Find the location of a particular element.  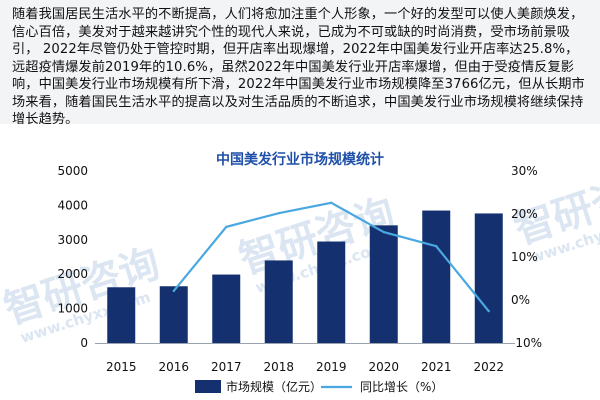

x-axis-tick-label: 2016 is located at coordinates (173, 367).